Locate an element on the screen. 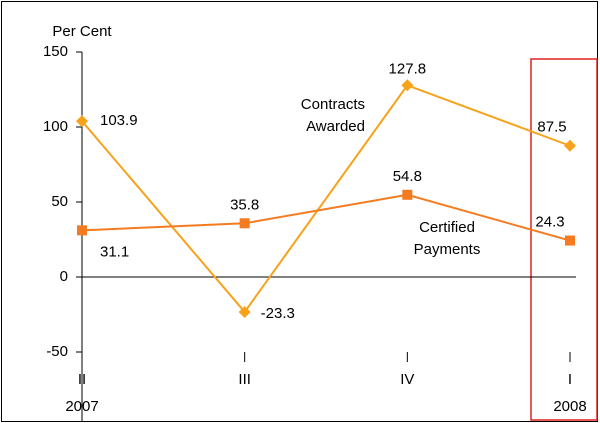 The image size is (600, 423). x-tick-label: III is located at coordinates (244, 379).